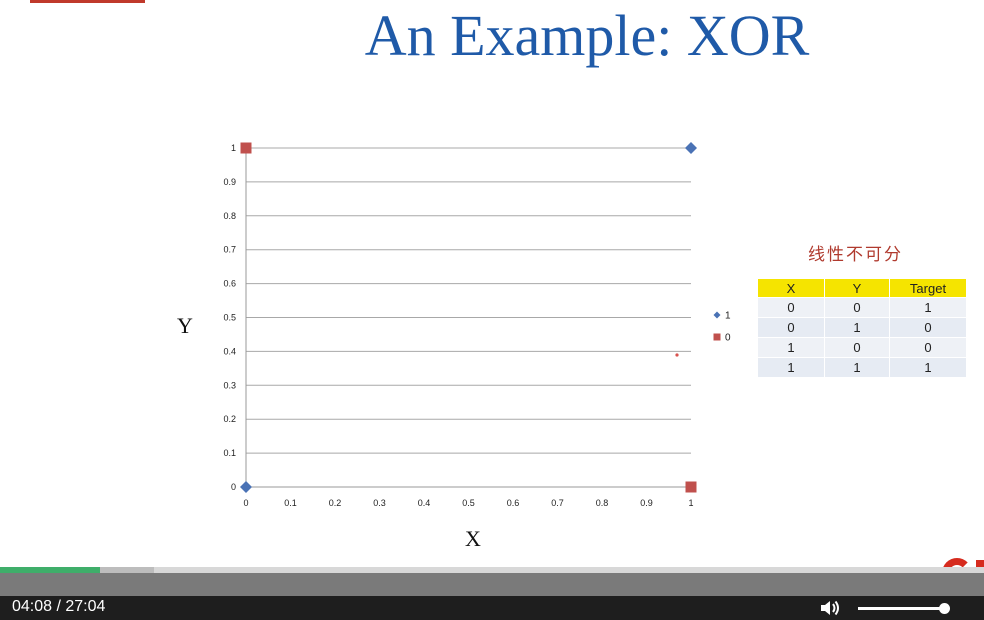 This screenshot has height=620, width=984. I want to click on controls-strip, so click(492, 584).